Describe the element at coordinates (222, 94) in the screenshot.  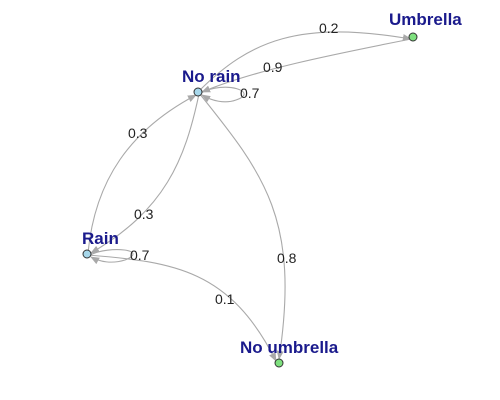
I see `edge-no-rain-self-loop` at that location.